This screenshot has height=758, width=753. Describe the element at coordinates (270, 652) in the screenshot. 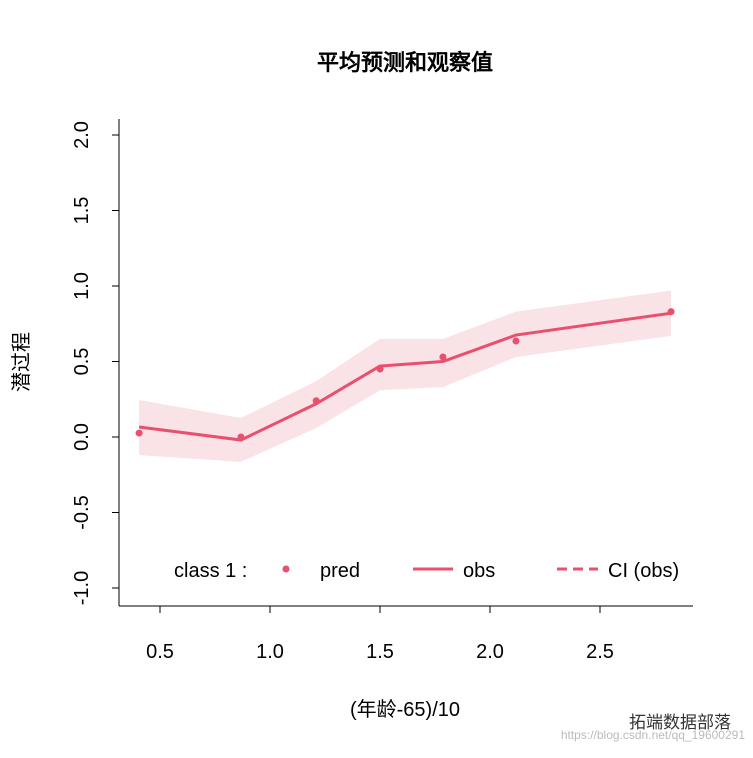

I see `x-tick-label: 1.0` at that location.